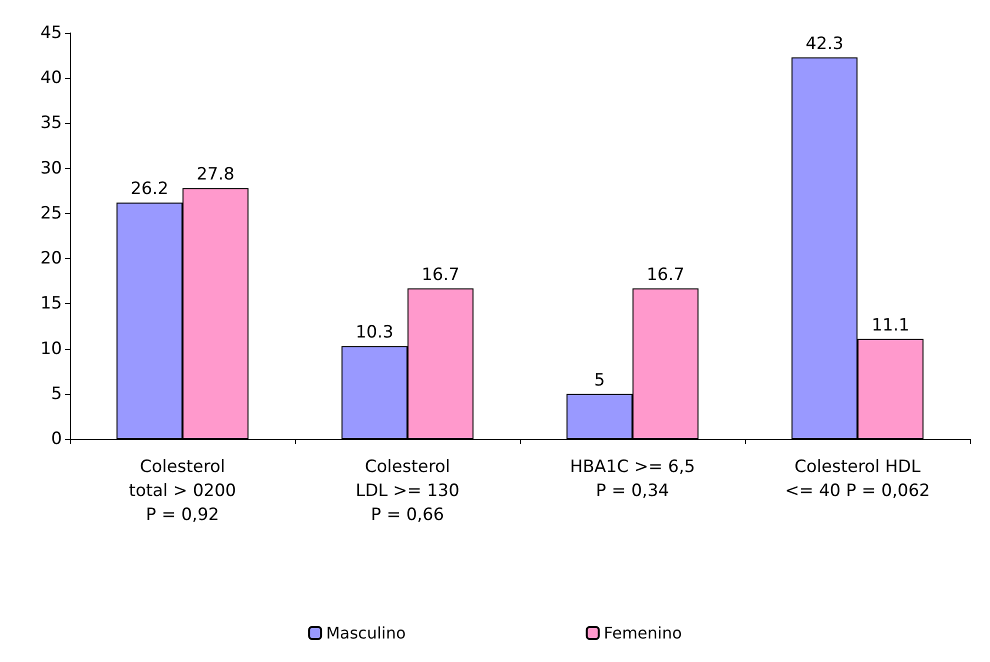  I want to click on y-tick-label: 0, so click(56, 439).